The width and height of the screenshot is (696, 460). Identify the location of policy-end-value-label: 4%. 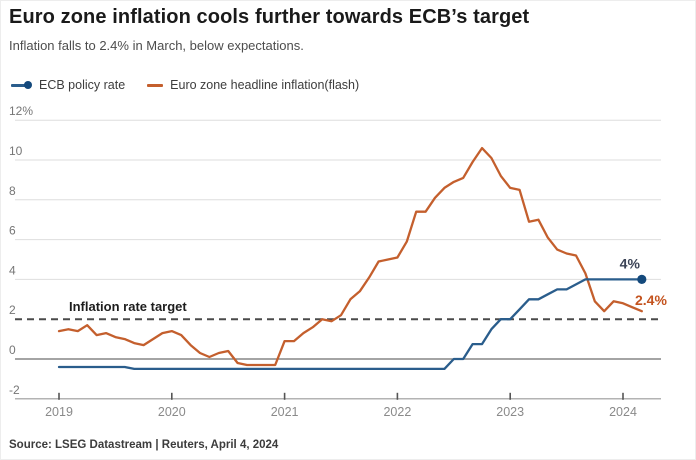
(630, 263).